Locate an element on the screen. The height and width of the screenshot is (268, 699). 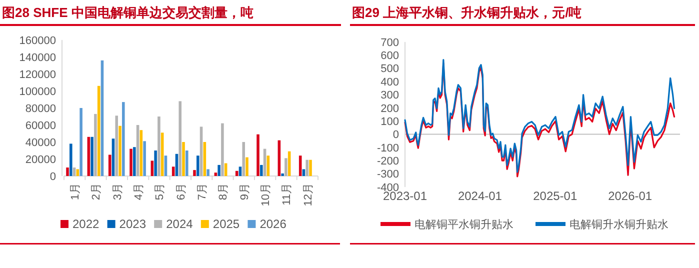
y-tick-label: 700 is located at coordinates (389, 42).